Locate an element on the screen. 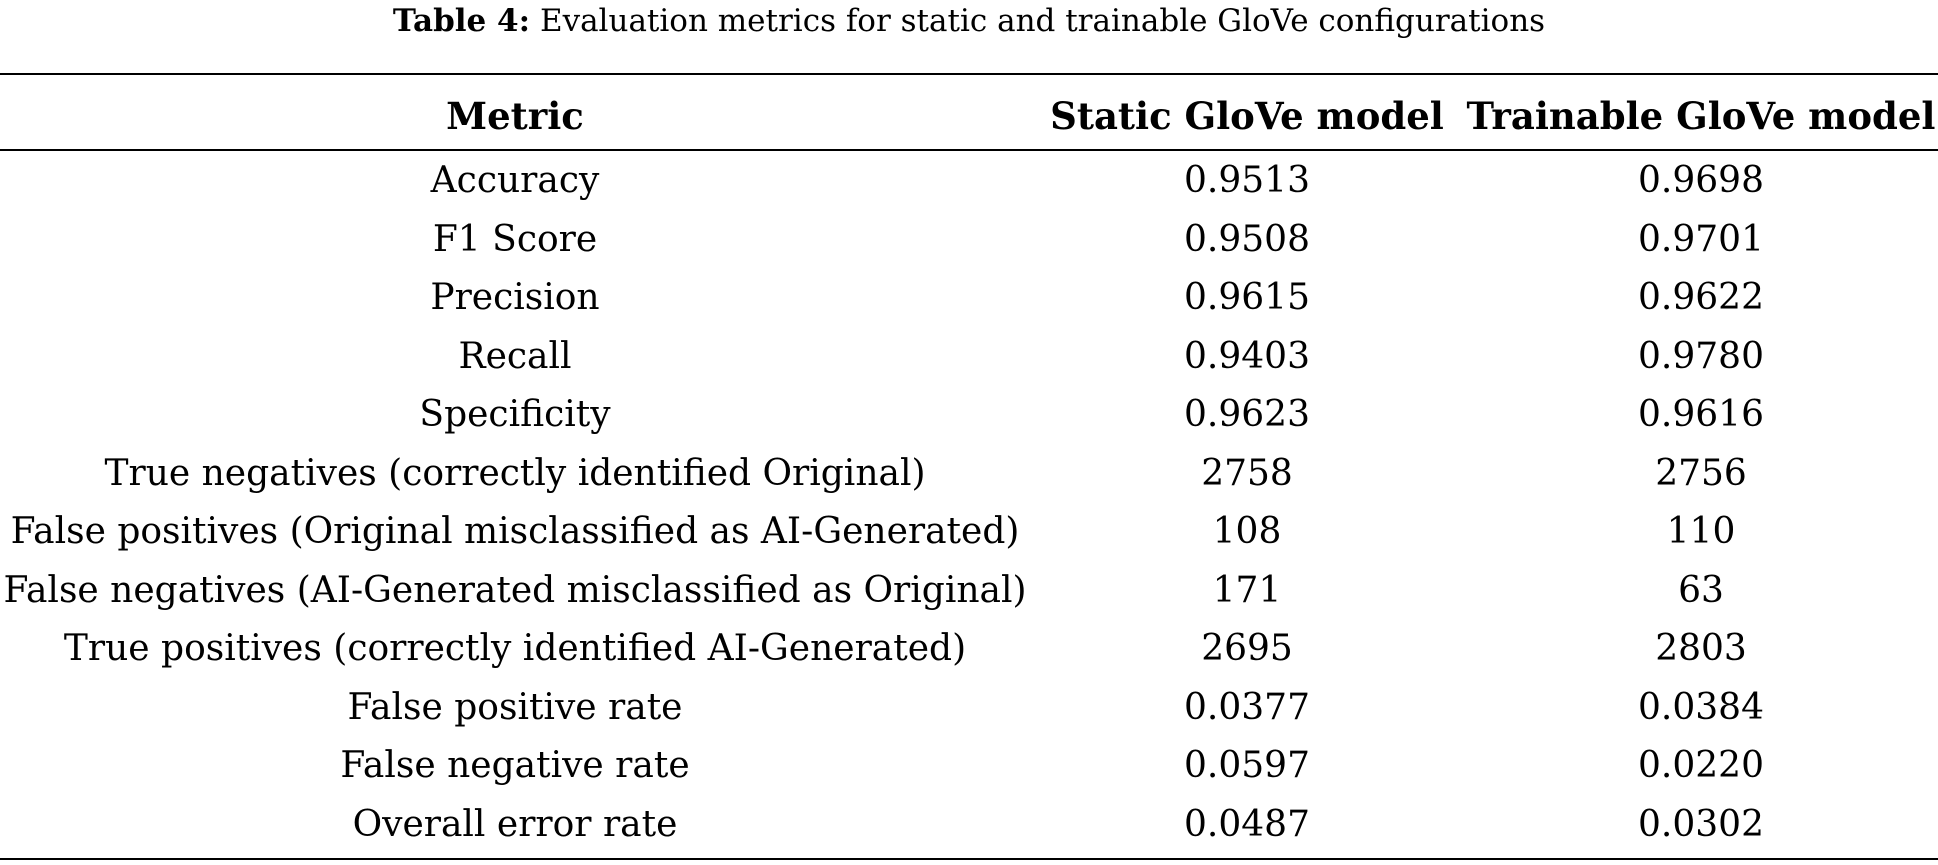 This screenshot has width=1938, height=865. table-row: Recall 0.9403 0.9780 is located at coordinates (969, 357).